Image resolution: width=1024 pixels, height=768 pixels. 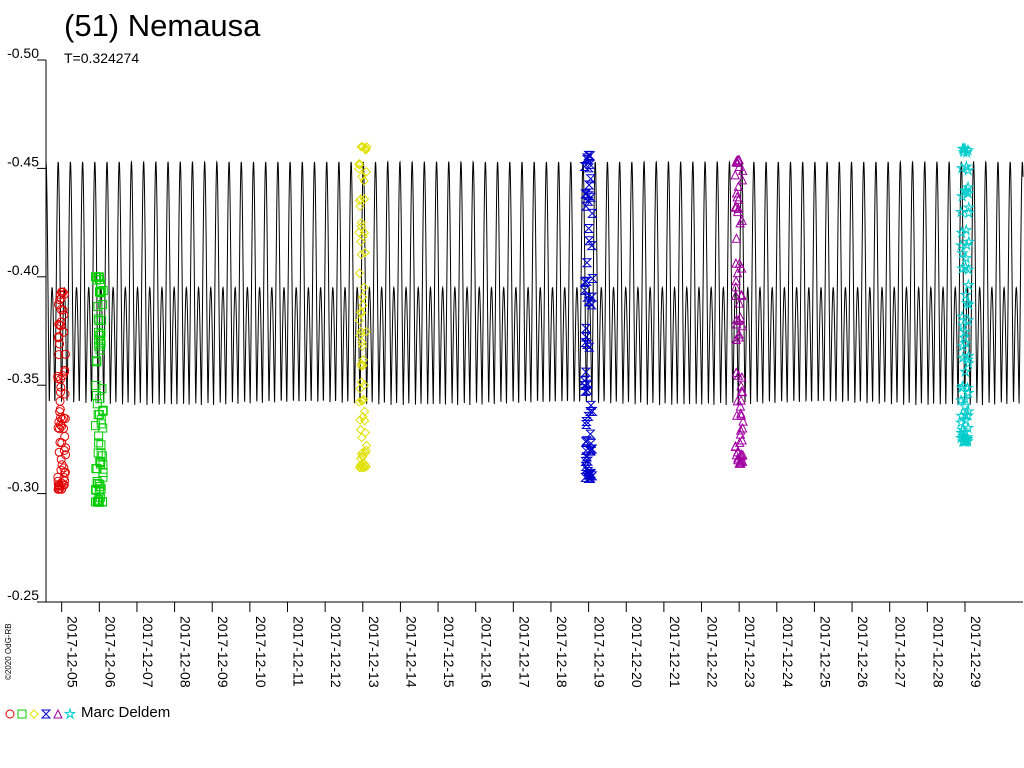 What do you see at coordinates (261, 652) in the screenshot?
I see `x-tick-label: 2017-12-10` at bounding box center [261, 652].